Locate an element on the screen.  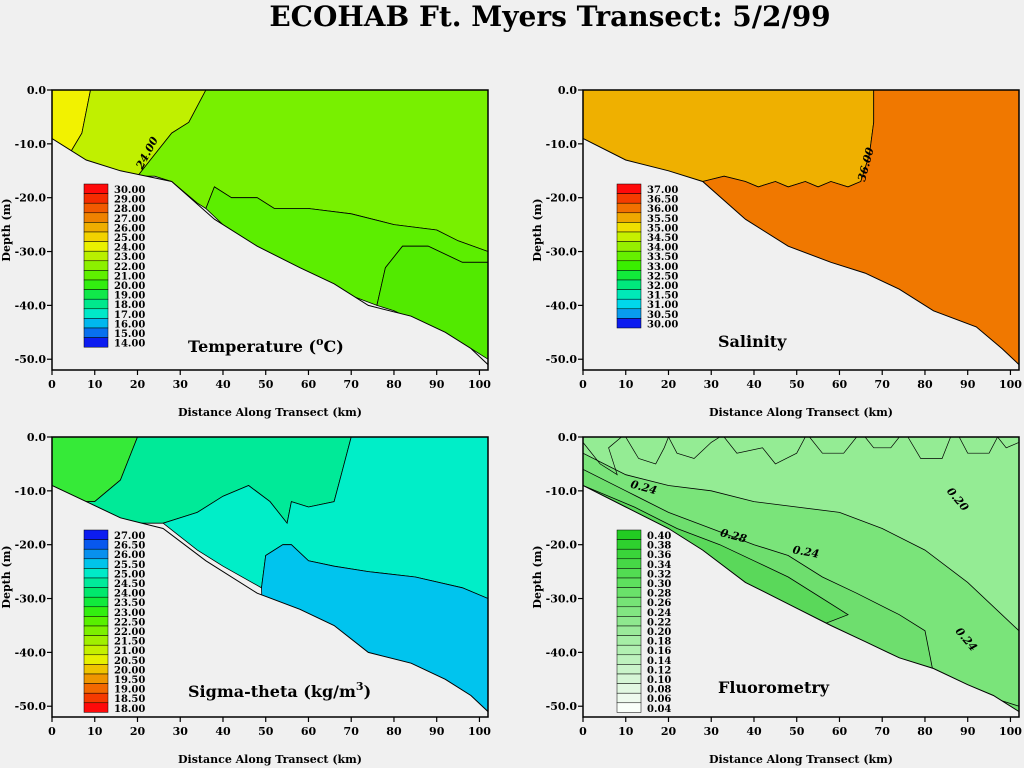
legend-label: 30.50 is located at coordinates (662, 315).